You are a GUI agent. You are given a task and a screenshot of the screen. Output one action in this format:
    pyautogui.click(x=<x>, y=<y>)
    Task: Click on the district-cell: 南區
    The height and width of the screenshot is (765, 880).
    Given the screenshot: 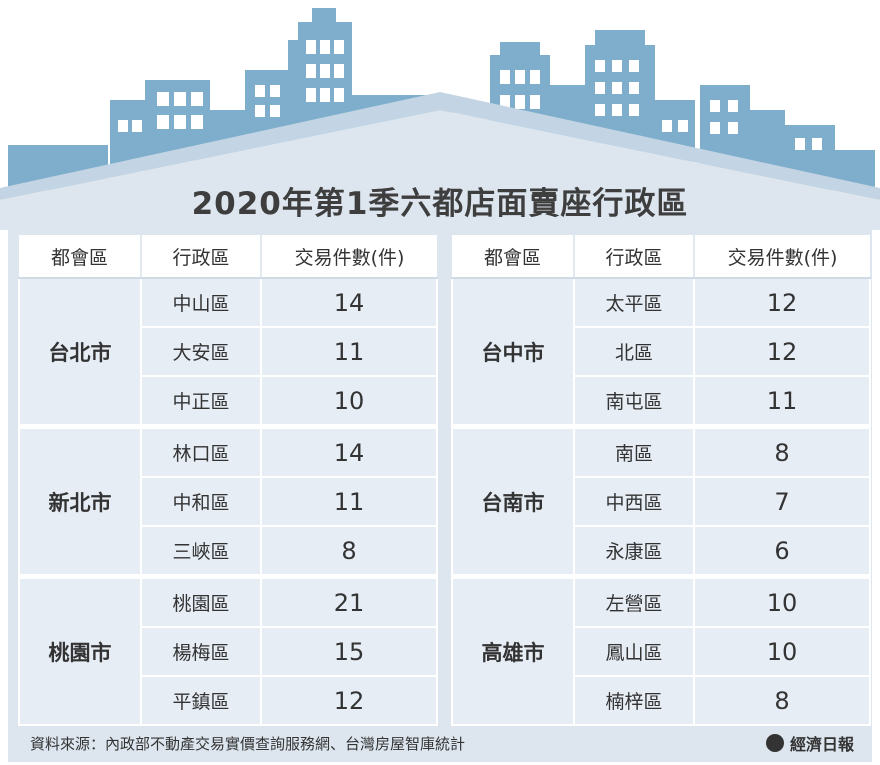 What is the action you would take?
    pyautogui.click(x=634, y=451)
    